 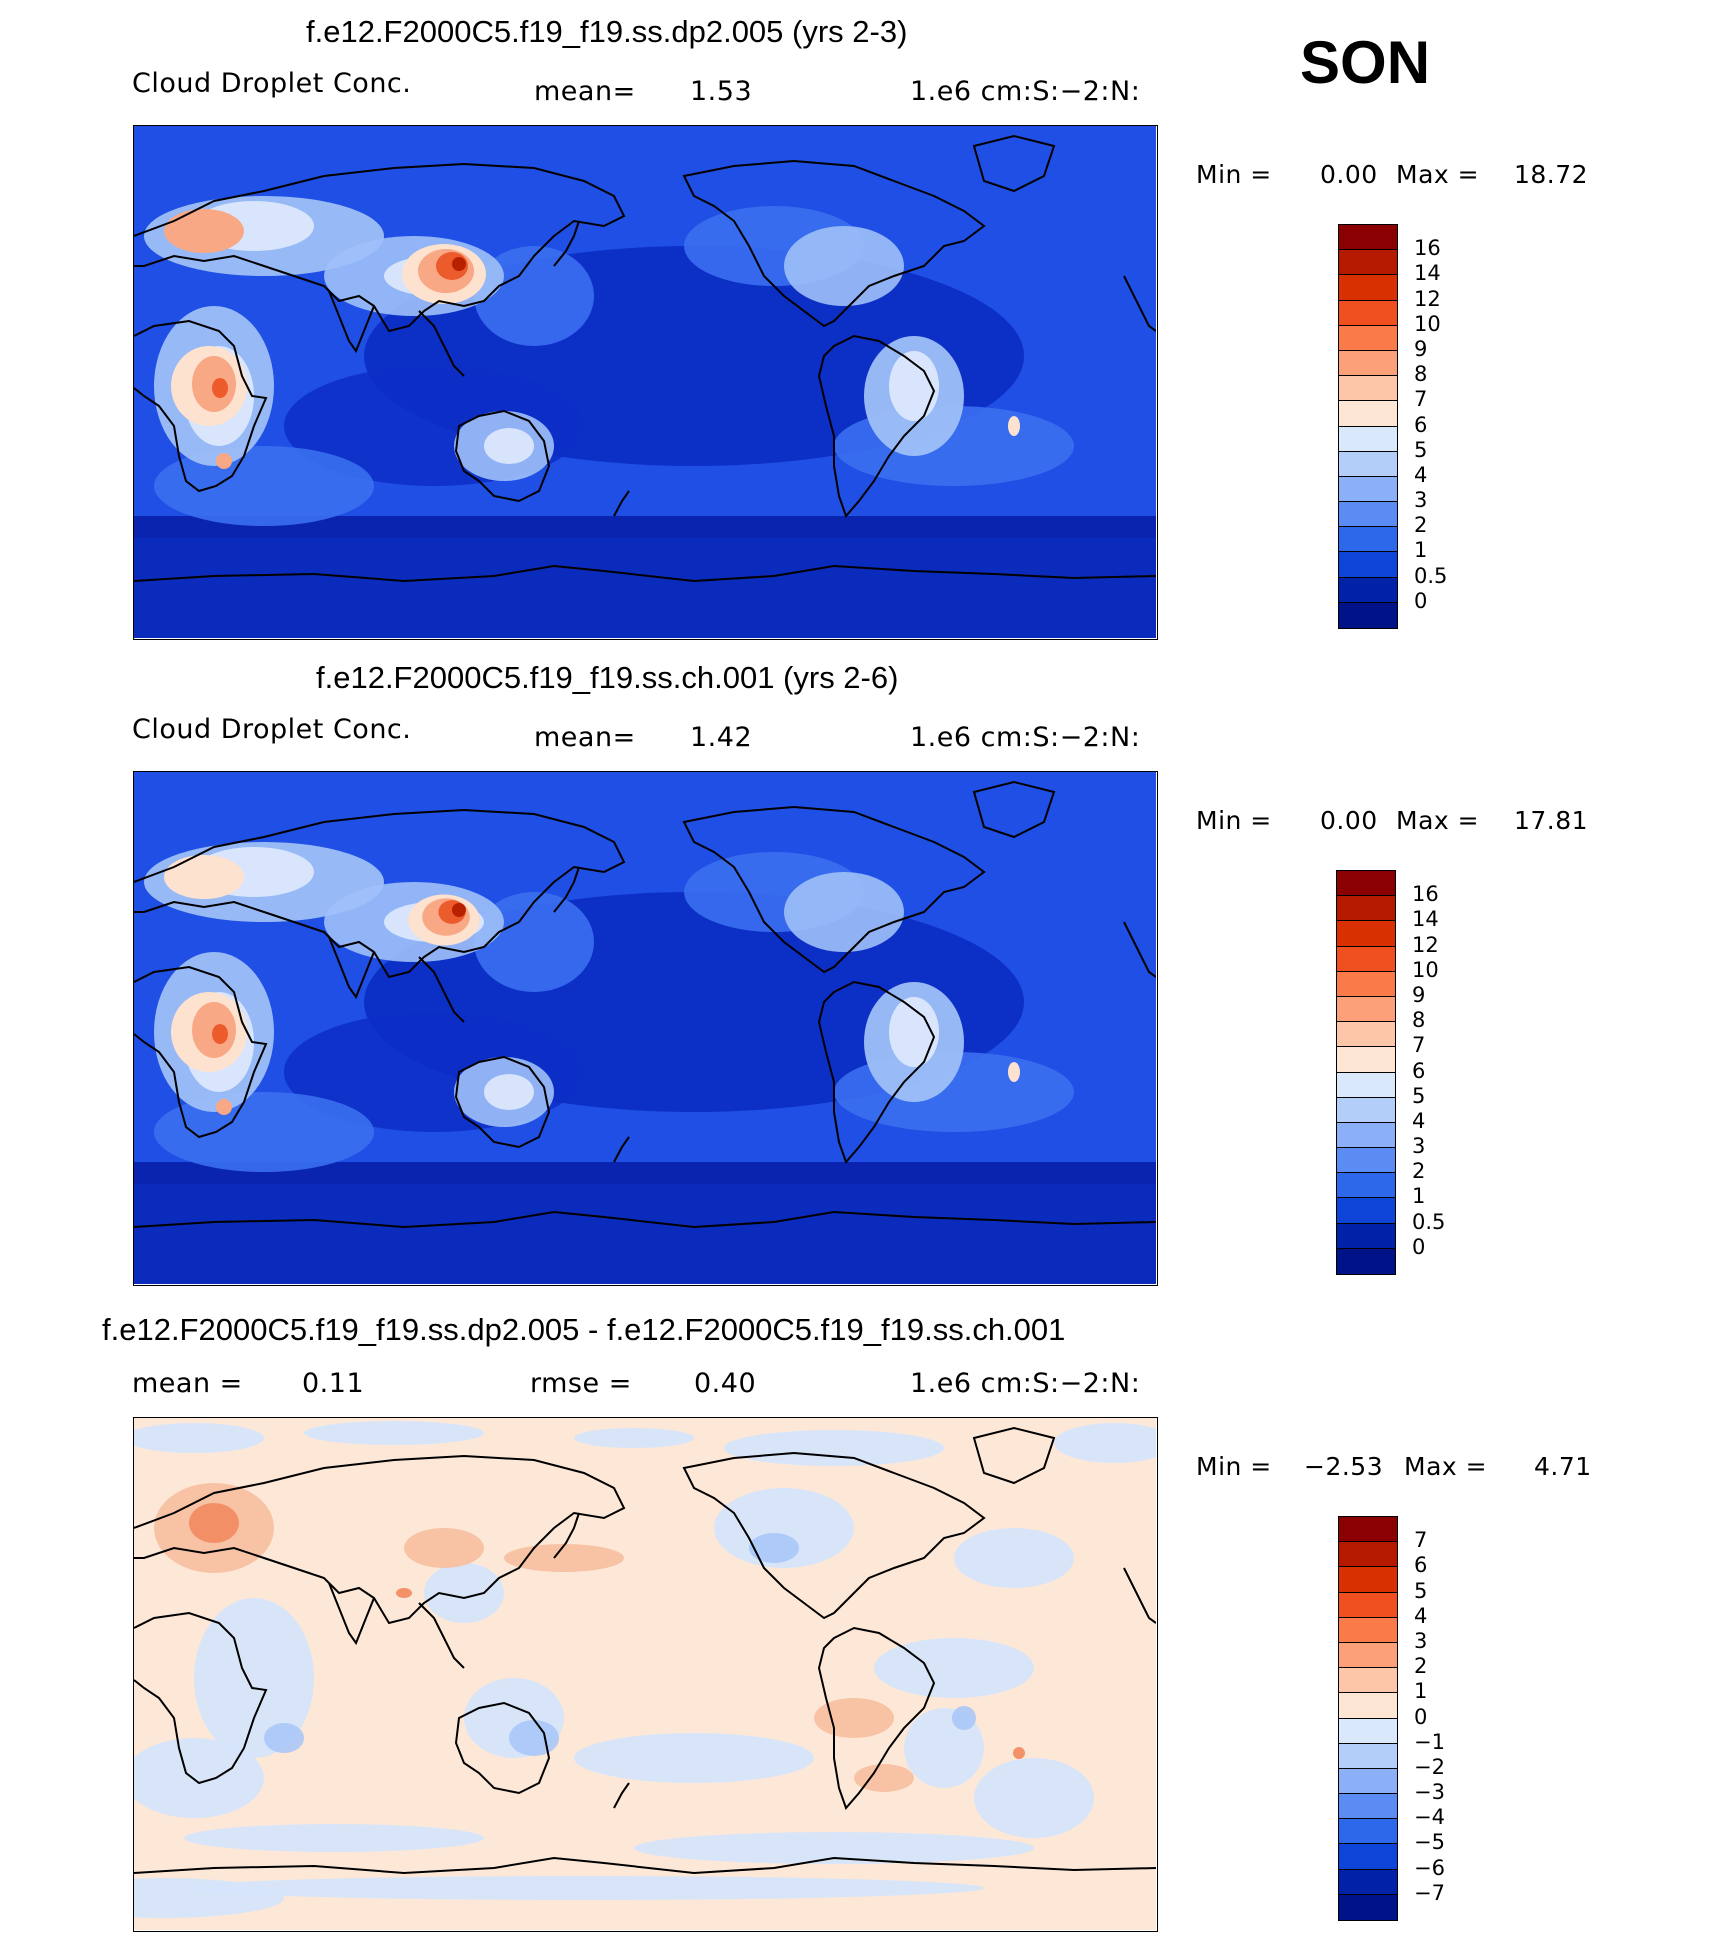 I want to click on panel-3-min-label: Min =, so click(x=1234, y=1466).